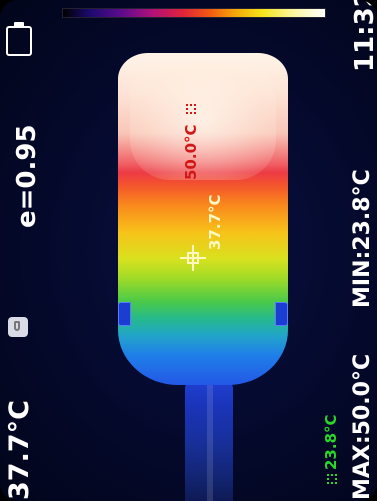 Image resolution: width=377 pixels, height=501 pixels. I want to click on thermal-object-tip-ridge, so click(210, 441).